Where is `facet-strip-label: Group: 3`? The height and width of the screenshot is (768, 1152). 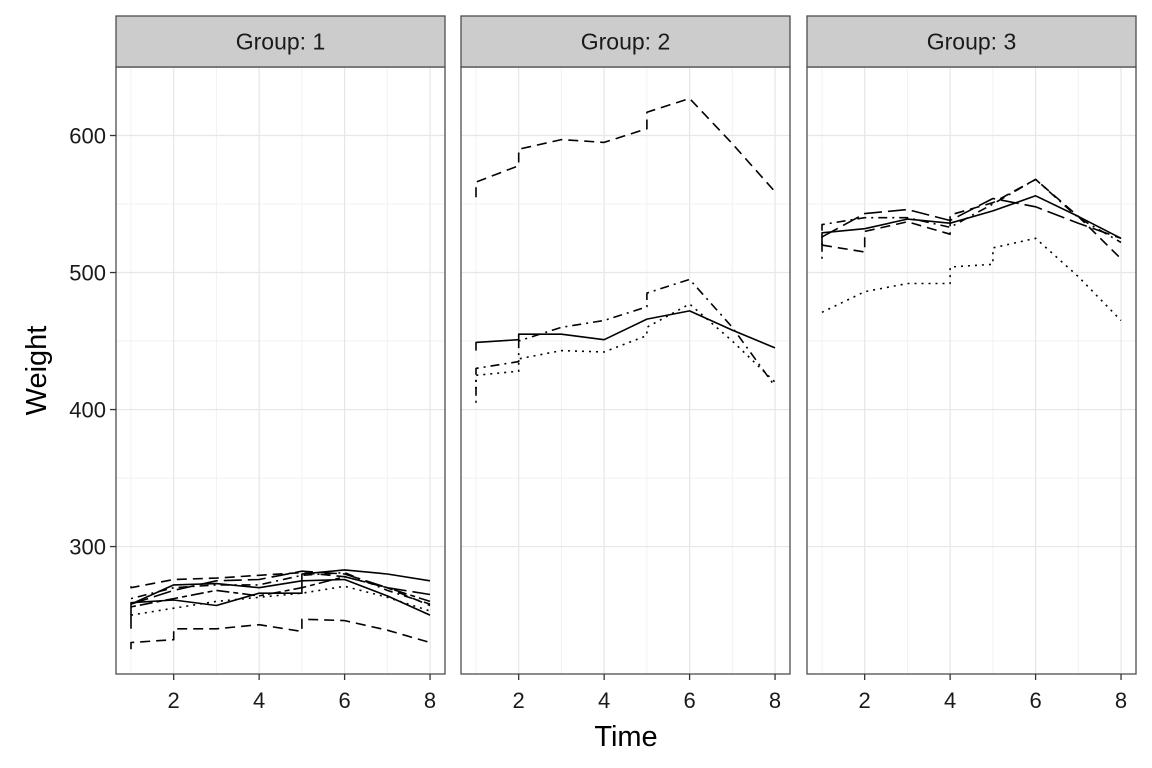 facet-strip-label: Group: 3 is located at coordinates (972, 42).